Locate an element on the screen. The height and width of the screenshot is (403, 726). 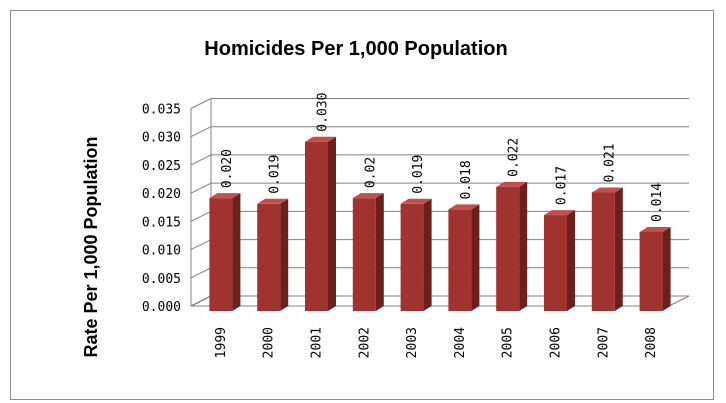
y-tick-label: 0.010 is located at coordinates (161, 251).